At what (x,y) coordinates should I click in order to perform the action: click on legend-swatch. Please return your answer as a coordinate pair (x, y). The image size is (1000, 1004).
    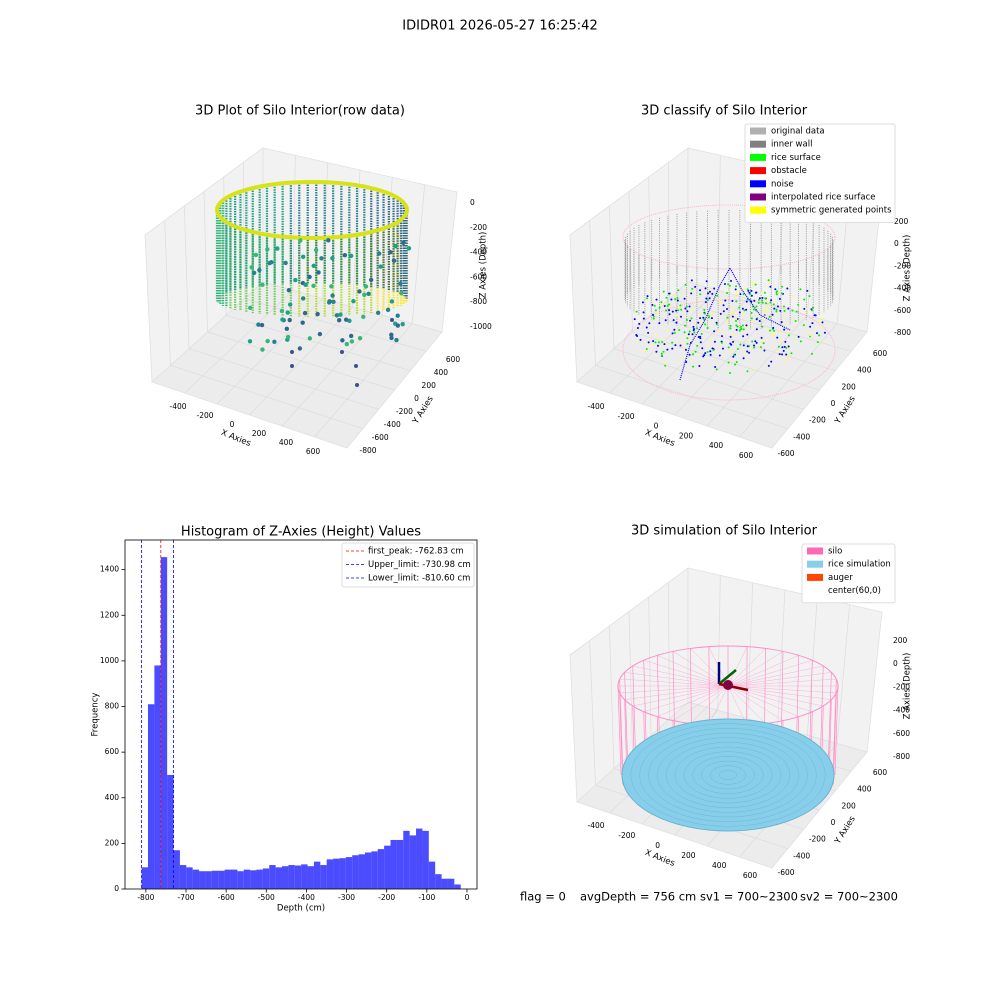
    Looking at the image, I should click on (758, 157).